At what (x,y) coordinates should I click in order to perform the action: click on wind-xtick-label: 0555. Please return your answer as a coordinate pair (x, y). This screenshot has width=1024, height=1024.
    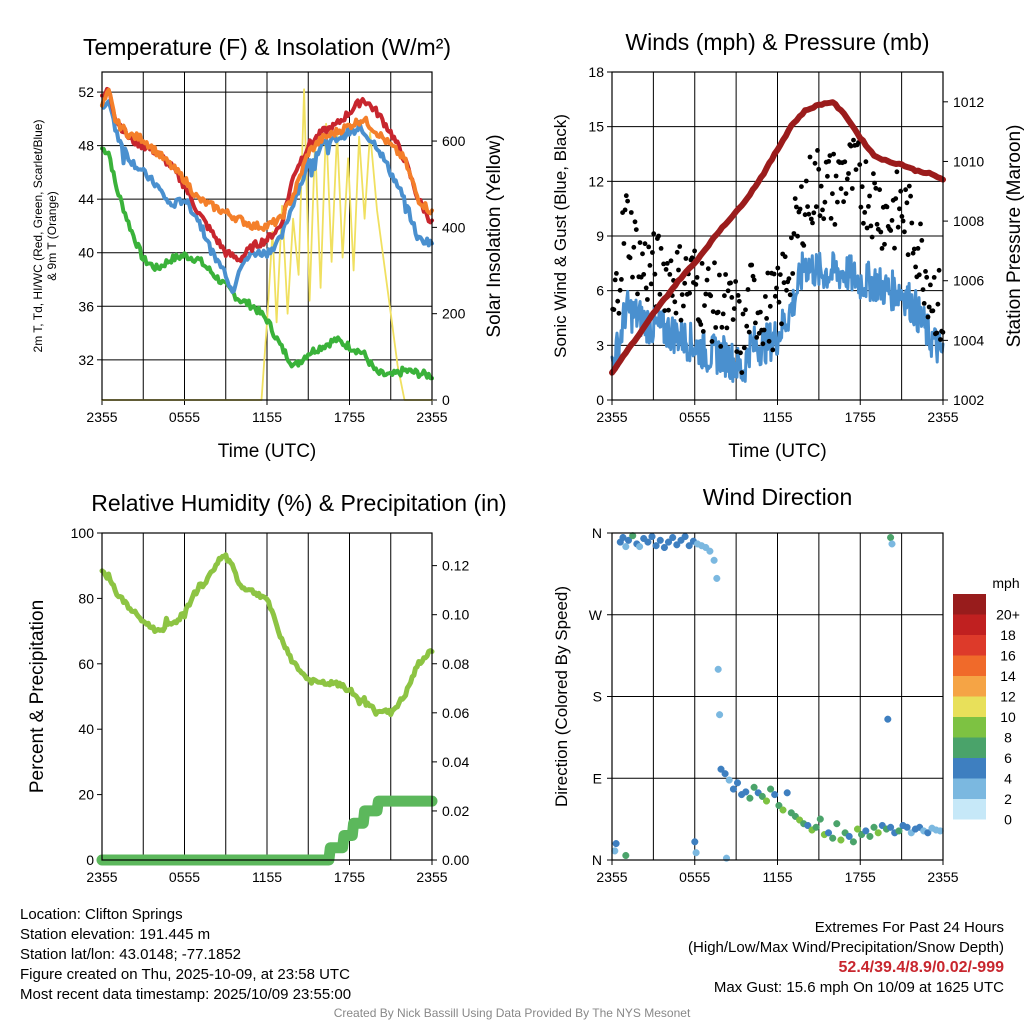
    Looking at the image, I should click on (694, 417).